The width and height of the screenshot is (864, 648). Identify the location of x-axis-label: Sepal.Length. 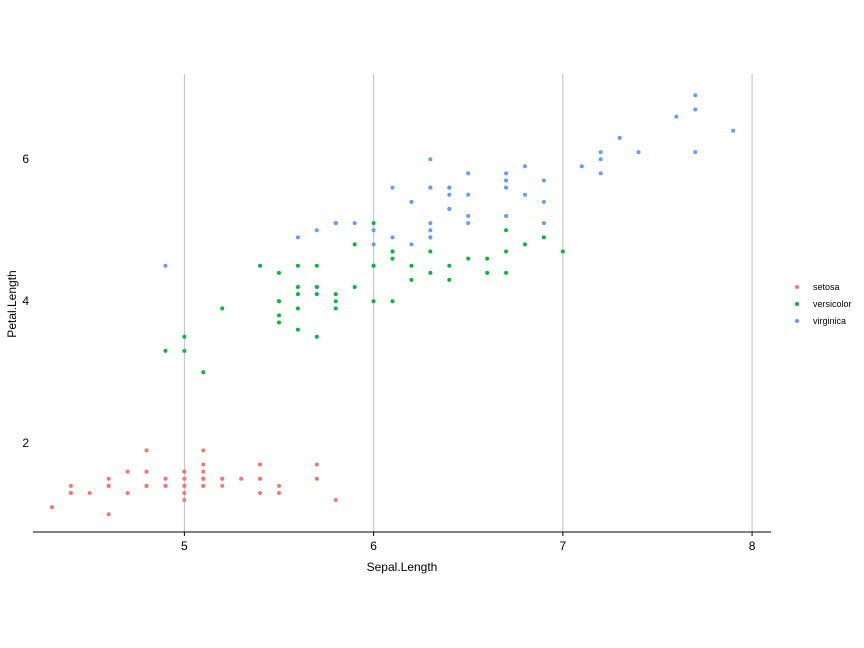
(402, 567).